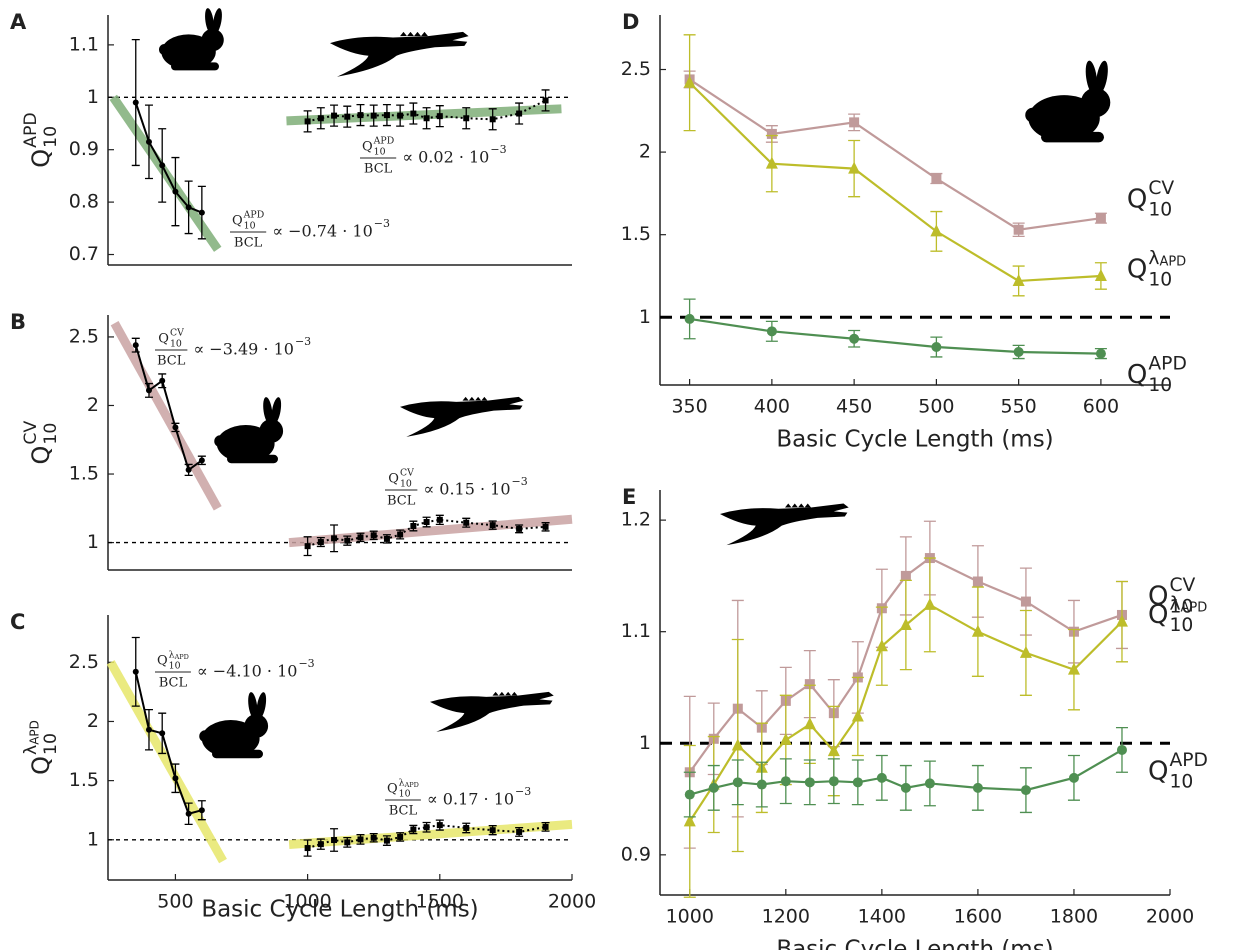 The width and height of the screenshot is (1234, 950). Describe the element at coordinates (772, 407) in the screenshot. I see `x-tick-label: 400` at that location.